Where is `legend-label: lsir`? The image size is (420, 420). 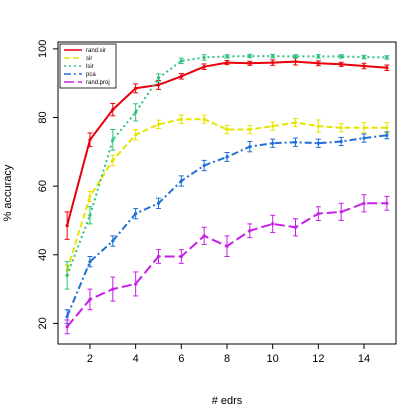
legend-label: lsir is located at coordinates (90, 67).